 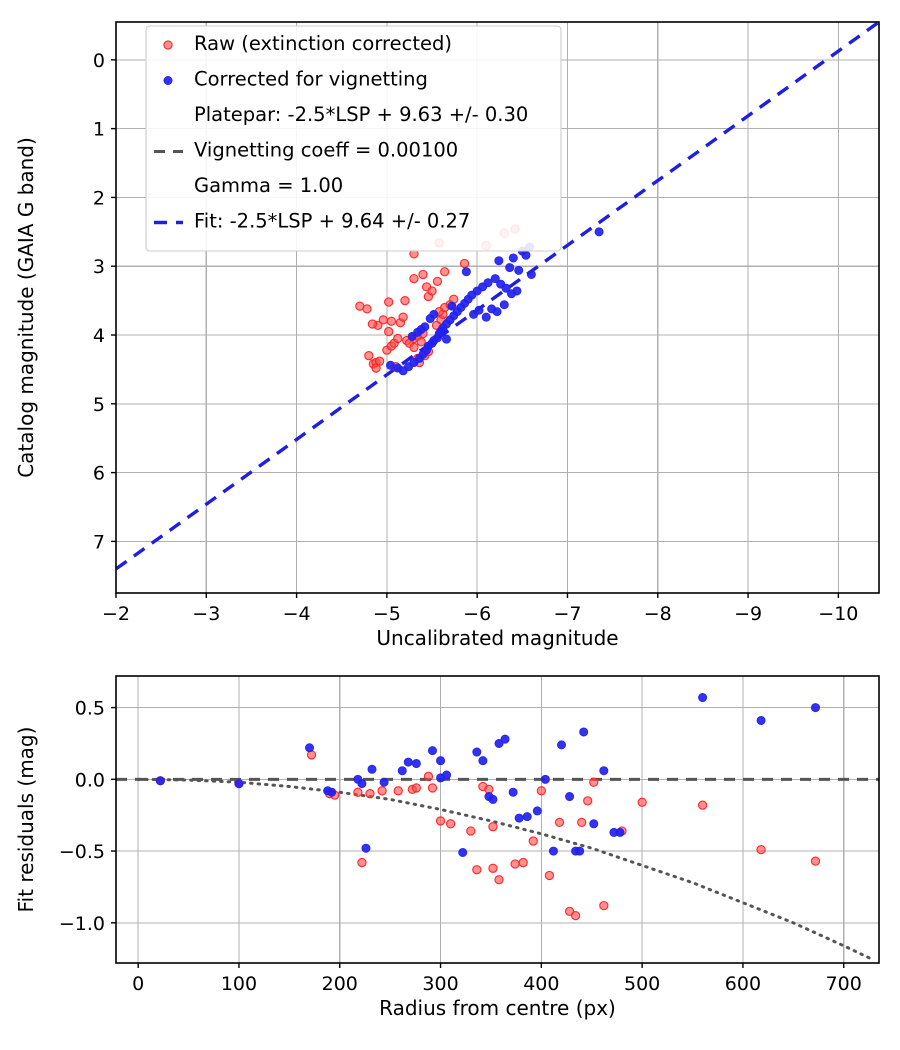 I want to click on legend-entry: Raw (extinction corrected), so click(x=307, y=43).